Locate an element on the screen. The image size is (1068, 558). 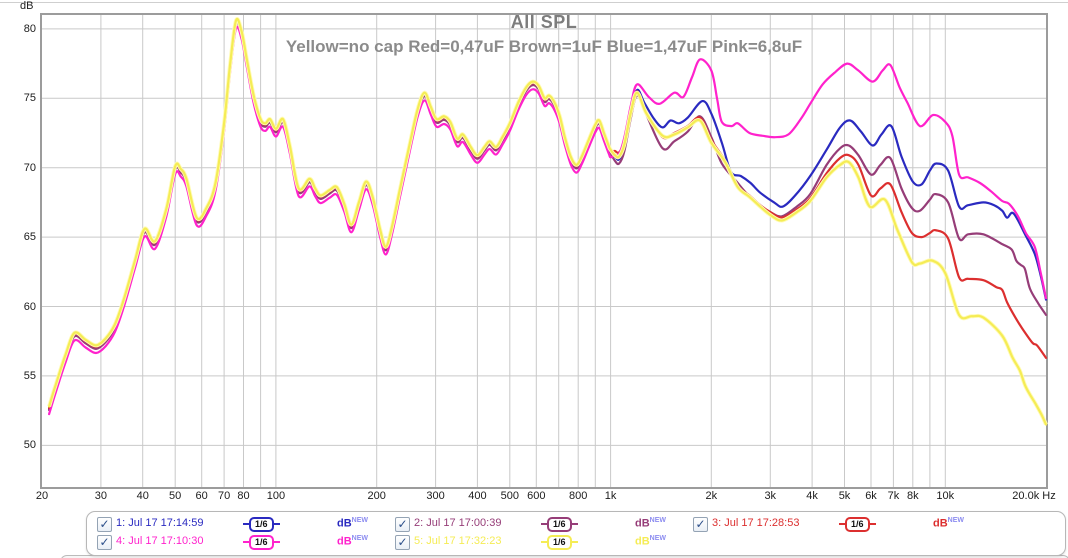
legend-entry-1: ✓ 1: Jul 17 17:14:59 1/6 dBNEW is located at coordinates (236, 524).